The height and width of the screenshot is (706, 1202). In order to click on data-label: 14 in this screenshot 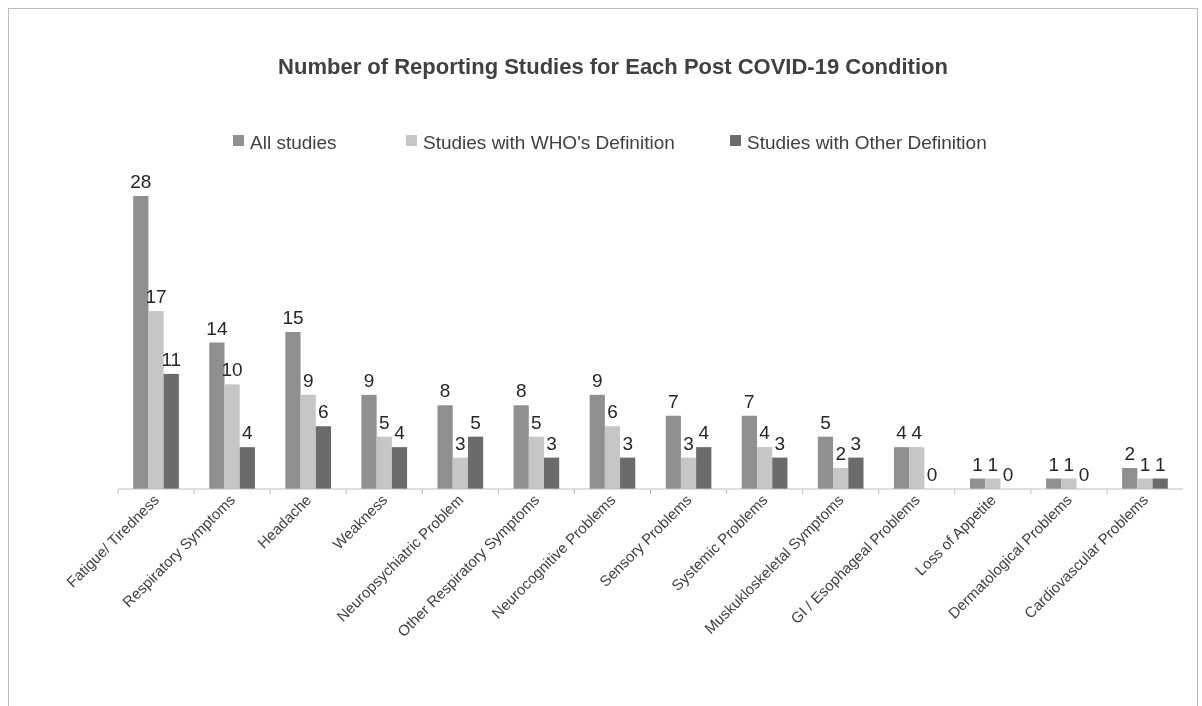, I will do `click(217, 328)`.